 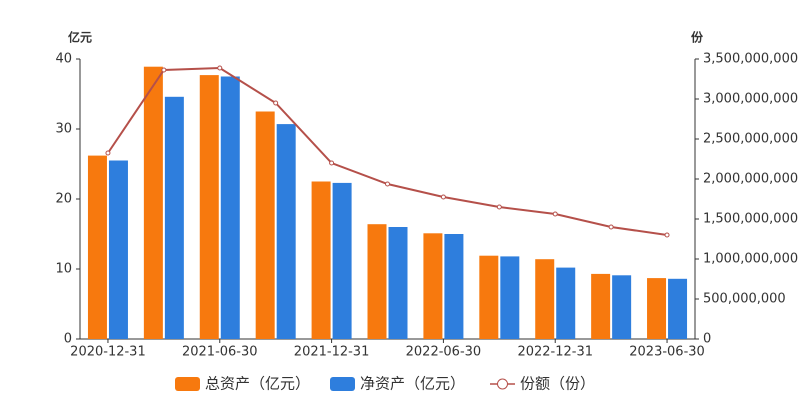 I want to click on y2-tick-label: 3,000,000,000, so click(x=750, y=99).